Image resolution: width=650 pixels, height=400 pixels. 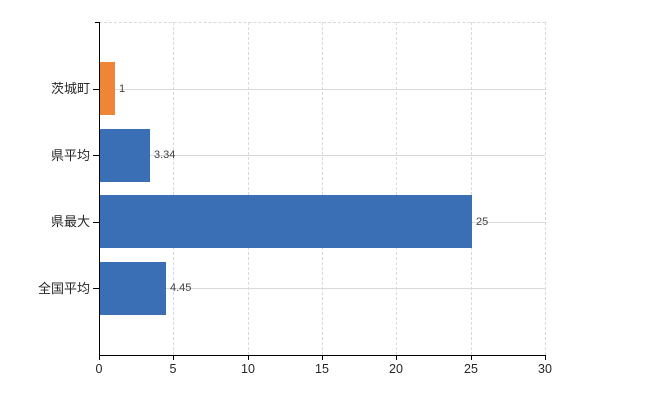 I want to click on x-tick-label: 30, so click(x=545, y=369).